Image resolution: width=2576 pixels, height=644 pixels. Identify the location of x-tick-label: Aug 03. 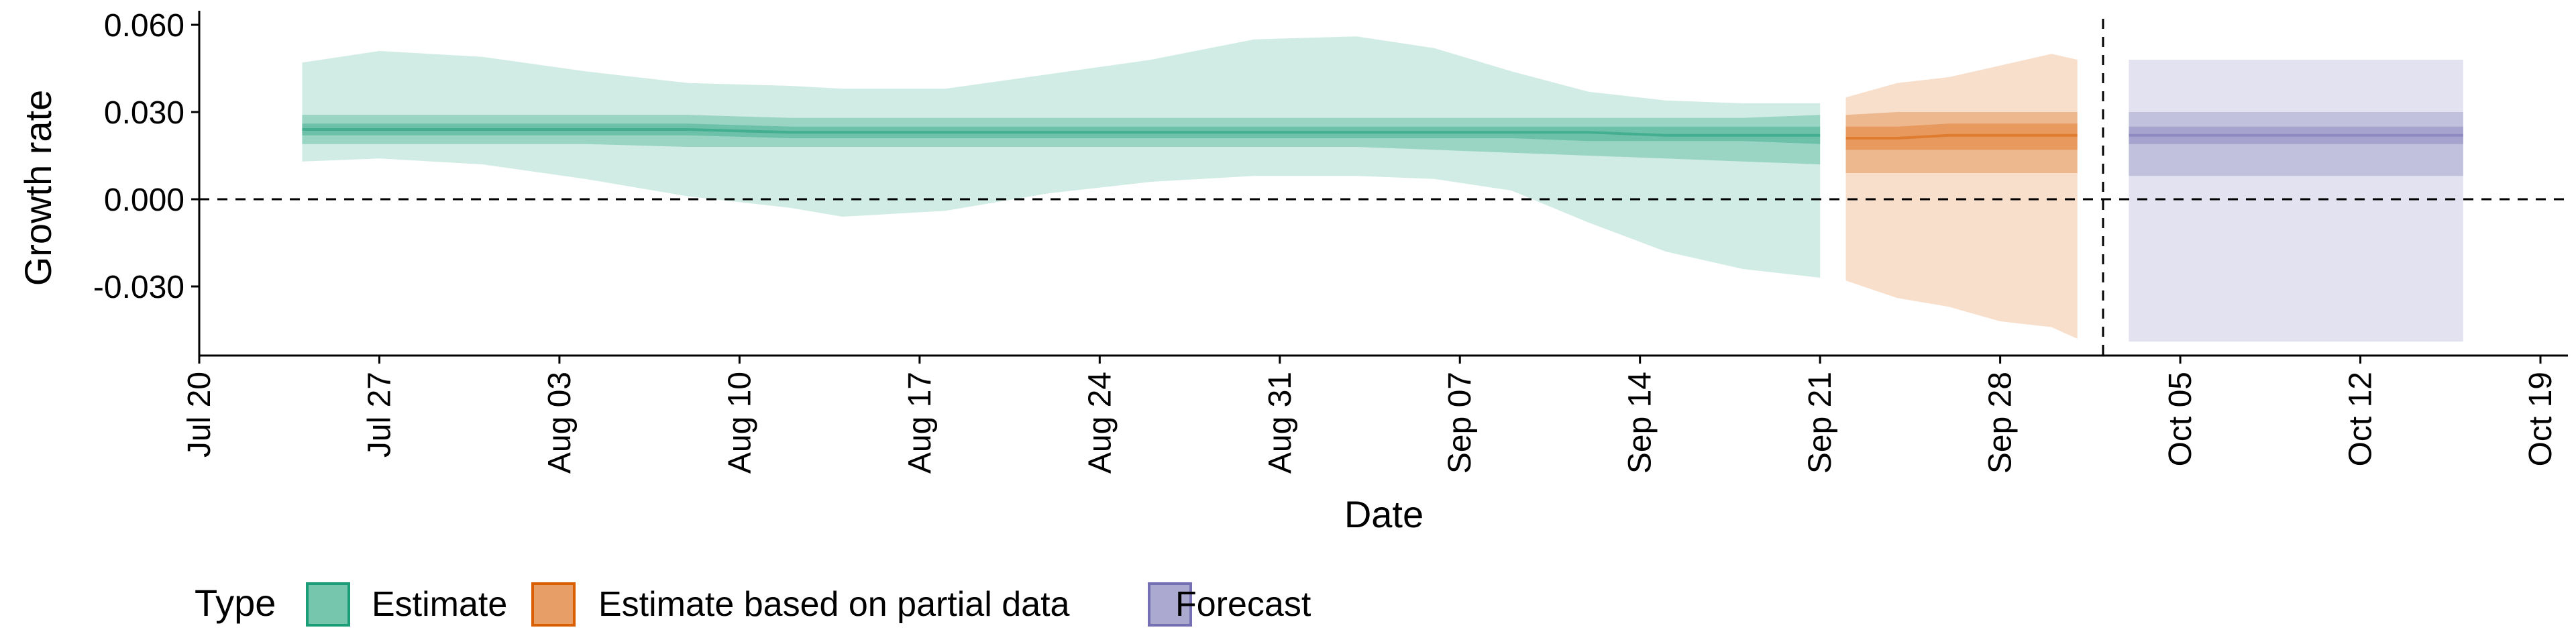
(560, 423).